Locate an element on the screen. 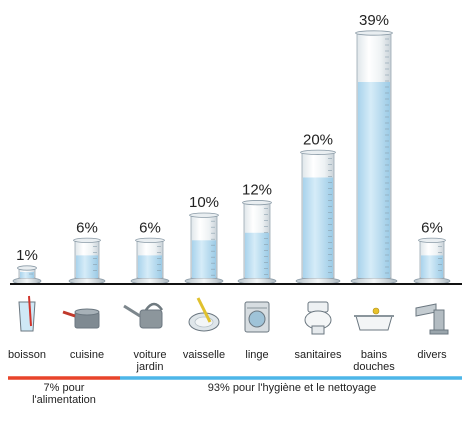 This screenshot has width=469, height=424. bathtub-icon is located at coordinates (374, 319).